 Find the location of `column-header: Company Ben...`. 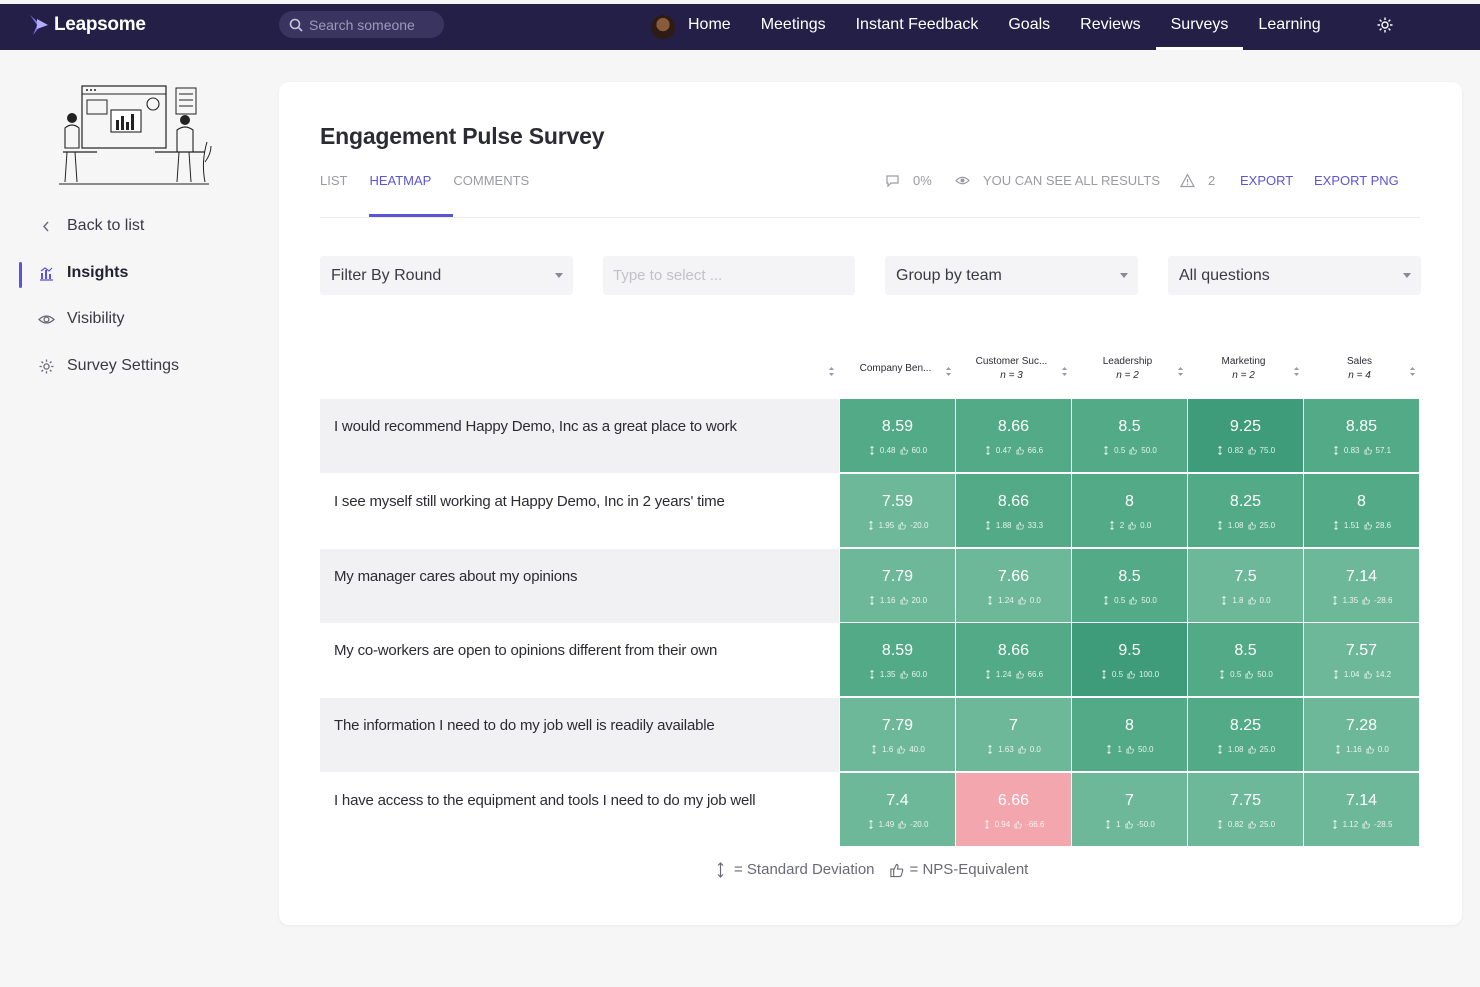

column-header: Company Ben... is located at coordinates (895, 369).